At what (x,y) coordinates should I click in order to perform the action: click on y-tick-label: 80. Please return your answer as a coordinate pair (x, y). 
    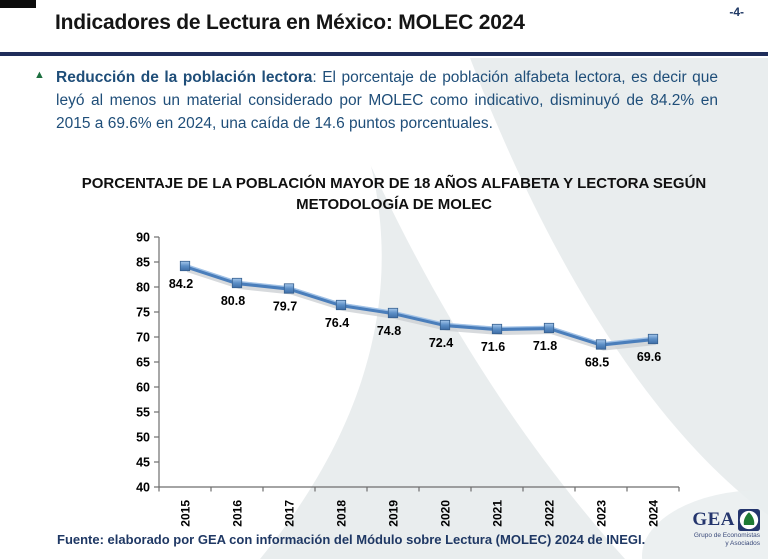
    Looking at the image, I should click on (143, 288).